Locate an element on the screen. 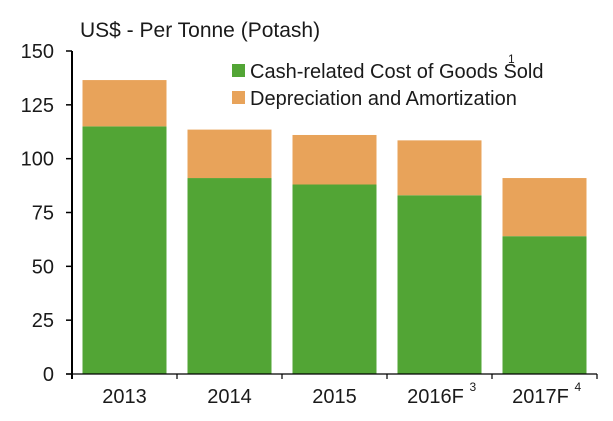 The height and width of the screenshot is (421, 613). y-tick-label: 125 is located at coordinates (37, 106).